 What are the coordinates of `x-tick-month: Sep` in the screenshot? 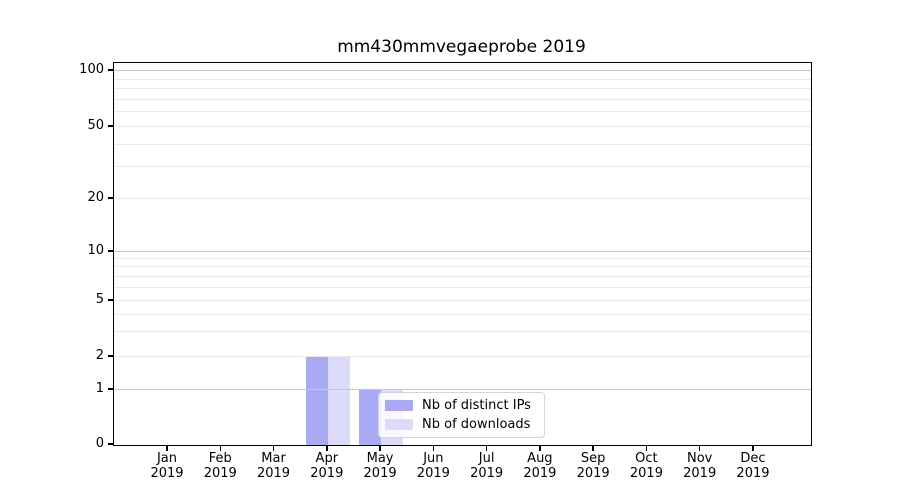 It's located at (593, 458).